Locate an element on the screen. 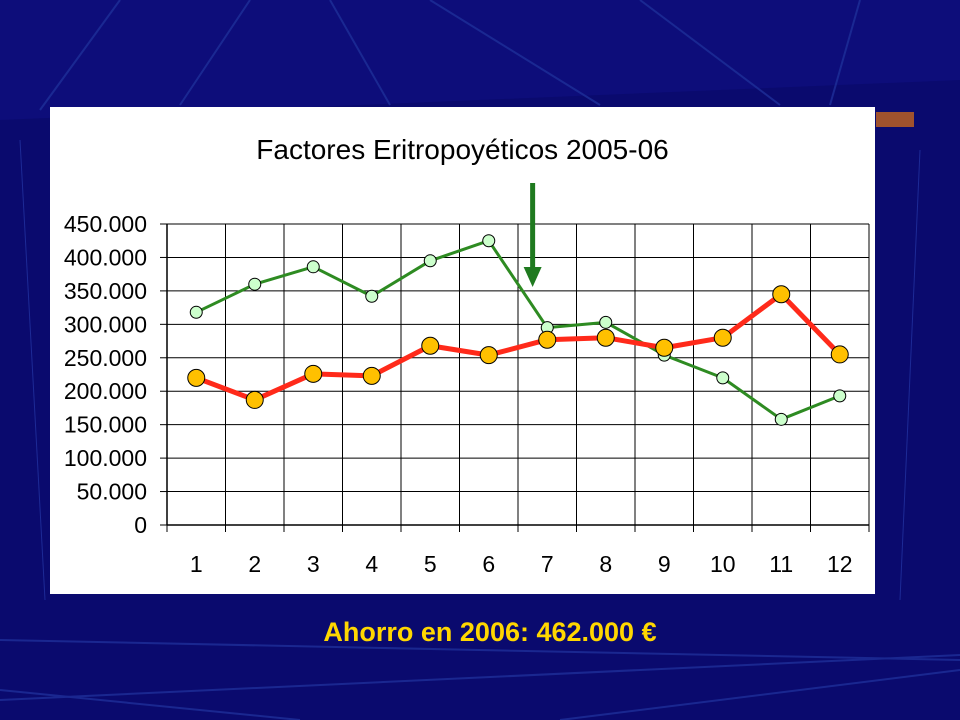  y-tick-label: 300.000 is located at coordinates (105, 324).